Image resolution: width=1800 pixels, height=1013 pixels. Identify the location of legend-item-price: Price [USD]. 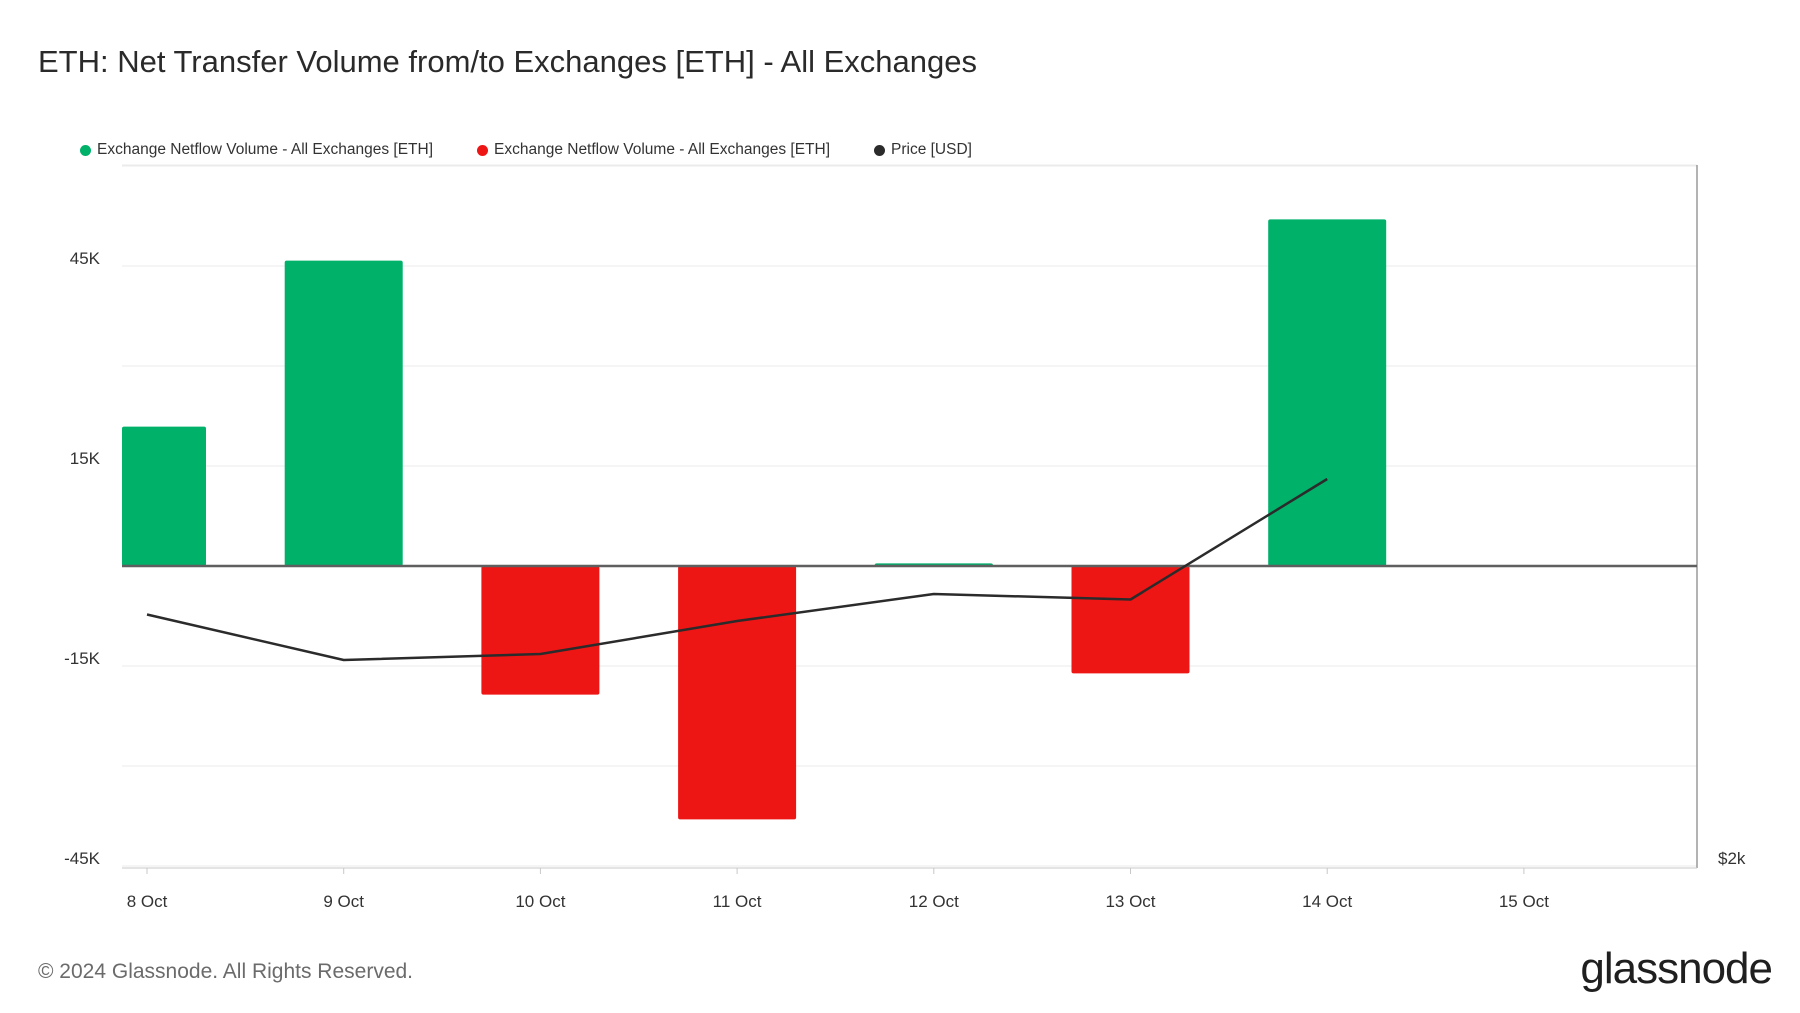
(923, 150).